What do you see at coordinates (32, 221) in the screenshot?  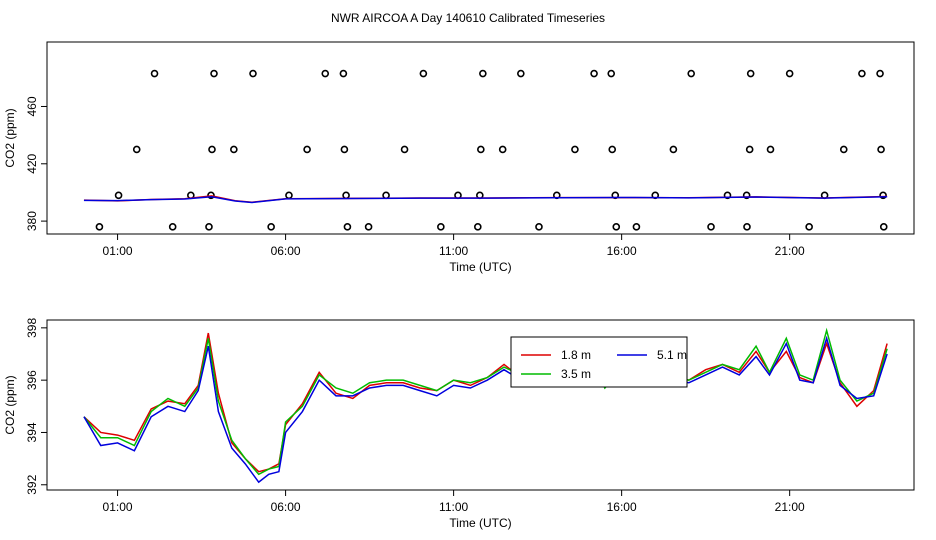 I see `y-tick-label: 380` at bounding box center [32, 221].